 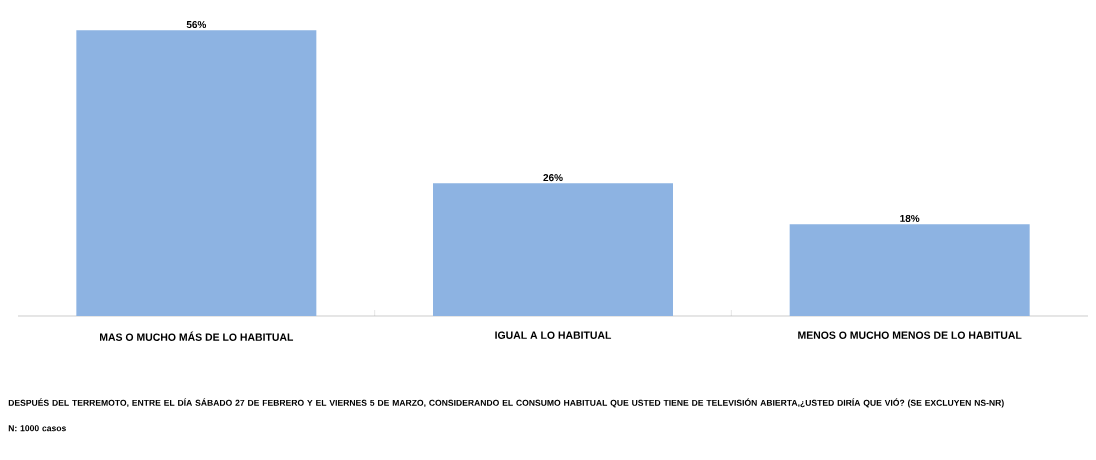 I want to click on text: DESPUÉS DEL TERREMOTO, ENTRE EL DÍA SÁBADO 27 DE FEBRERO Y EL VIERNES 5 DE MARZO, CONSIDERANDO EL CONSUMO HABITUAL QUE USTED TIENE DE TELEVISIÓN ABIERTA,¿USTED DIRÍA QUE VIÓ? (SE EXCLUYEN NS-NR), so click(x=506, y=403).